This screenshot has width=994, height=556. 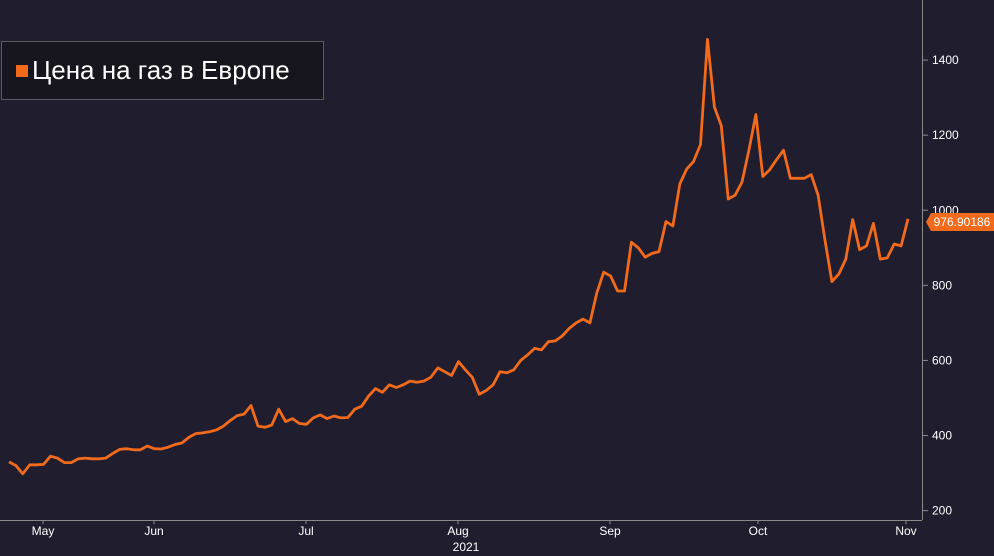 I want to click on legend-label: Цена на газ в Европе, so click(x=161, y=70).